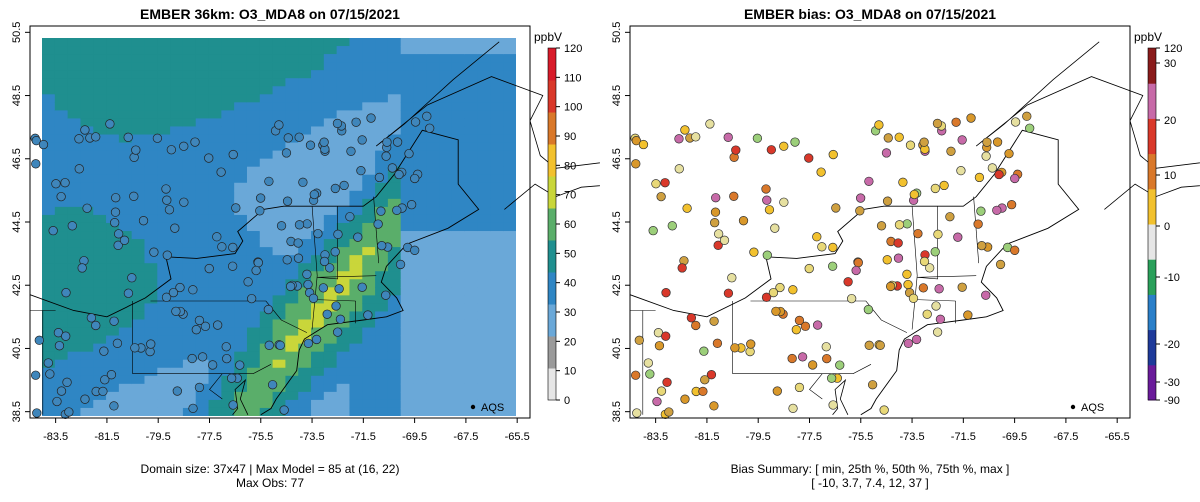  I want to click on model-colorbar-segment, so click(552, 384).